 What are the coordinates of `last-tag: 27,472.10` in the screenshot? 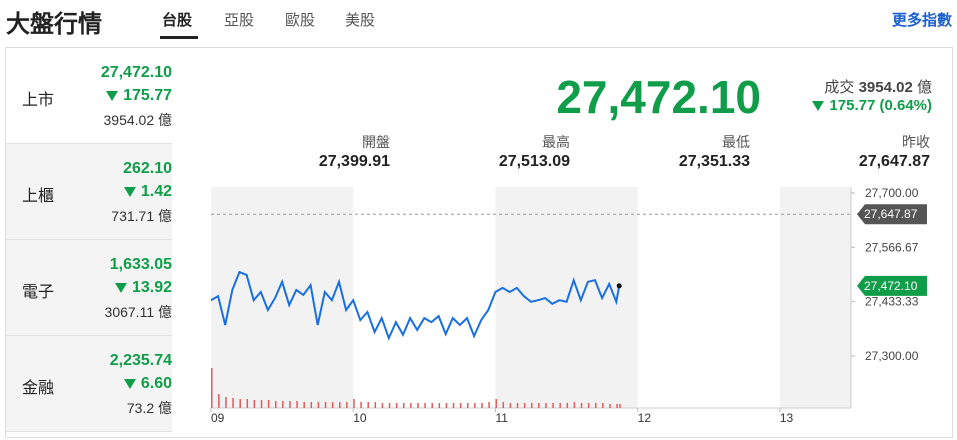 It's located at (891, 286).